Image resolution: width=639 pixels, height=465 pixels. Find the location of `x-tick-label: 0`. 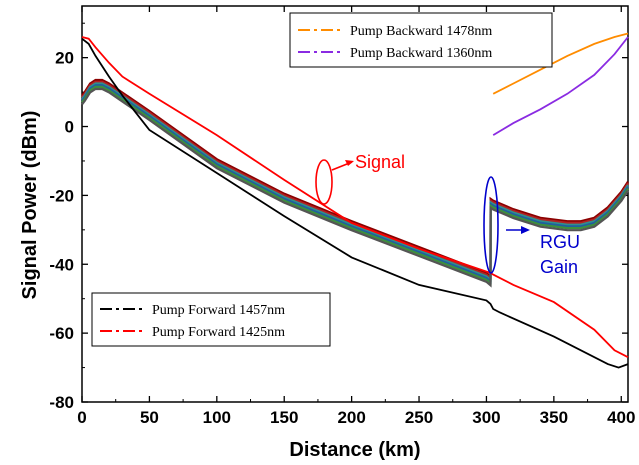

x-tick-label: 0 is located at coordinates (81, 417).